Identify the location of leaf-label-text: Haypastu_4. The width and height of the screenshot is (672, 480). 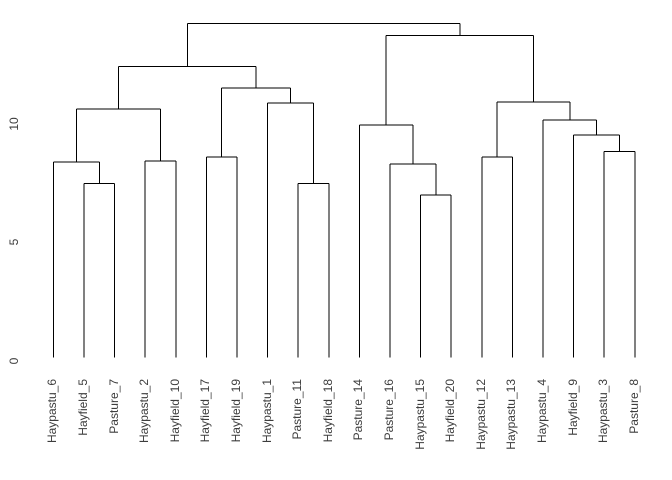
(542, 411).